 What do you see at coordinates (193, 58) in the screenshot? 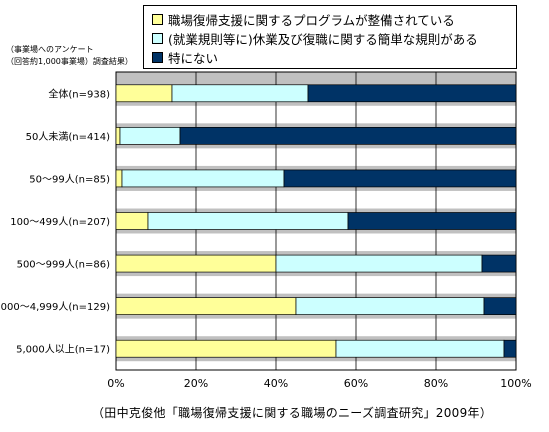
I see `legend-label-none: 特にない` at bounding box center [193, 58].